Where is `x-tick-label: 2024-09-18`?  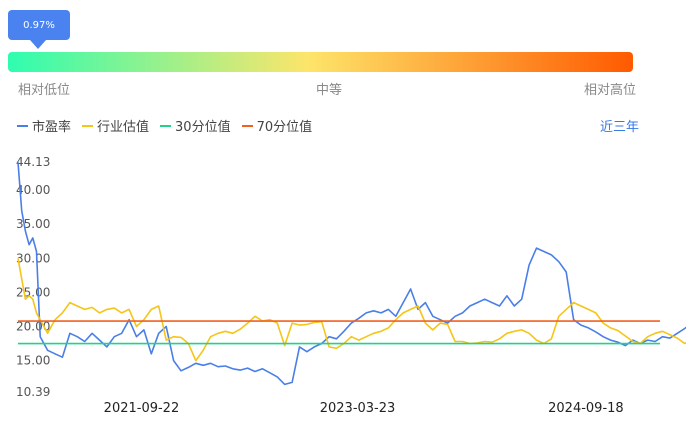 x-tick-label: 2024-09-18 is located at coordinates (586, 408).